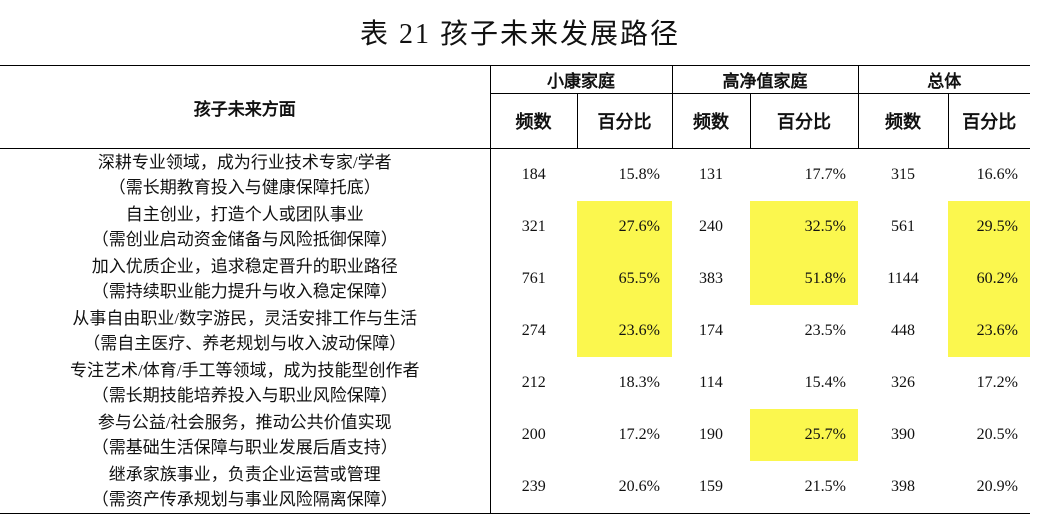 The width and height of the screenshot is (1052, 527). What do you see at coordinates (624, 227) in the screenshot?
I see `percent-cell: 27.6%` at bounding box center [624, 227].